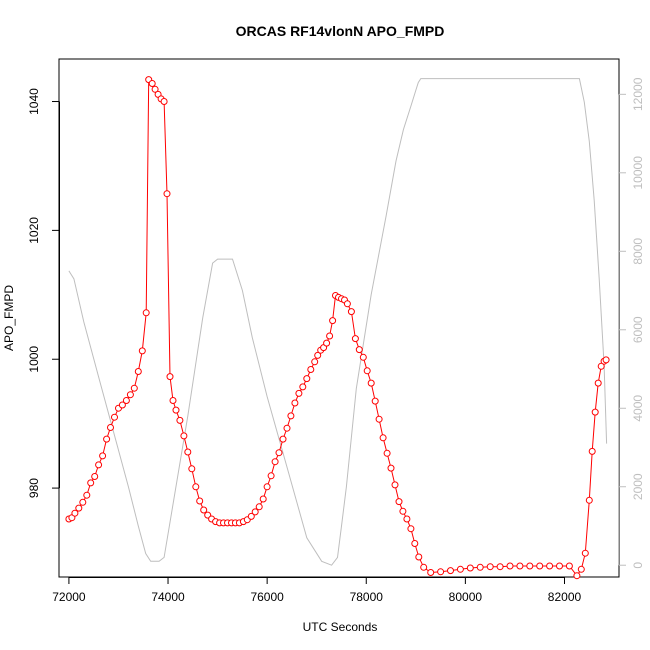 The image size is (650, 650). I want to click on right-tick-label: 4000, so click(638, 408).